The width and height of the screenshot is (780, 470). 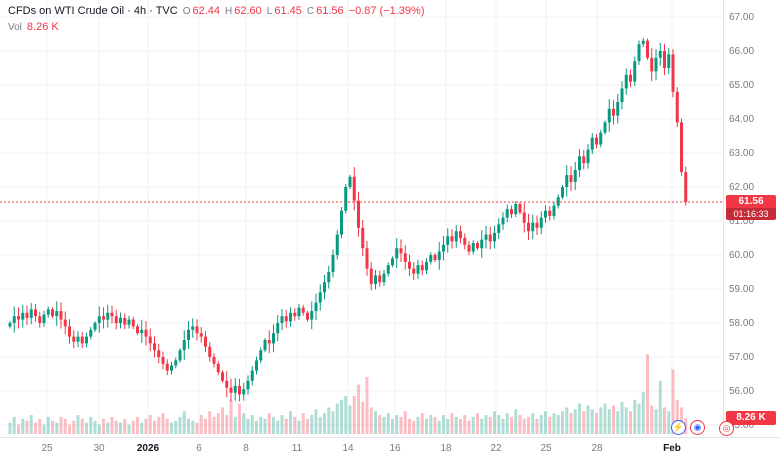 I want to click on svg-text: 55.00, so click(x=741, y=425).